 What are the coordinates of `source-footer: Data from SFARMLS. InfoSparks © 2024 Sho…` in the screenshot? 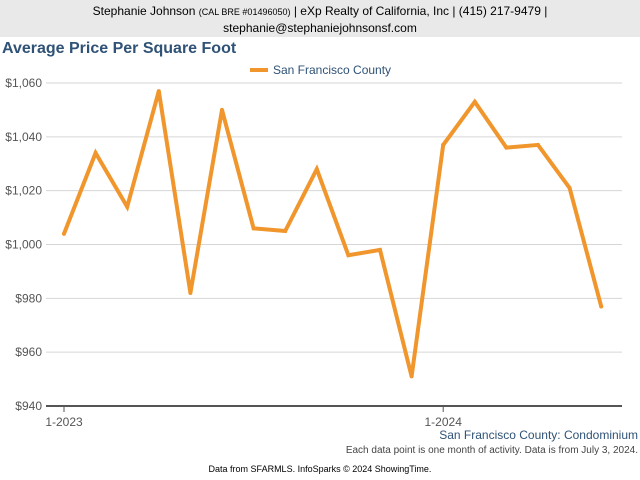 It's located at (320, 469).